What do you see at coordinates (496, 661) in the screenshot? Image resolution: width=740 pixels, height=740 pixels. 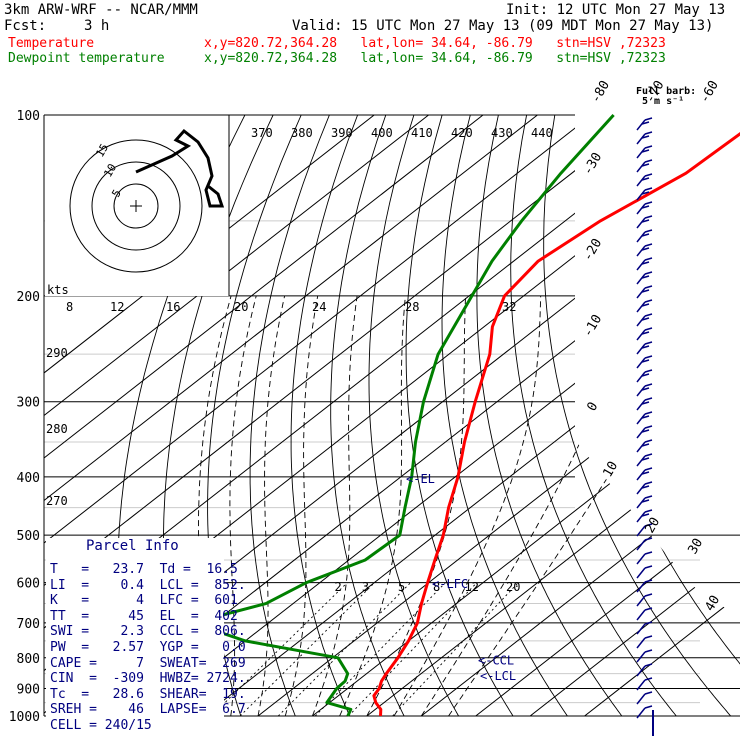 I see `level-annotation: <-CCL` at bounding box center [496, 661].